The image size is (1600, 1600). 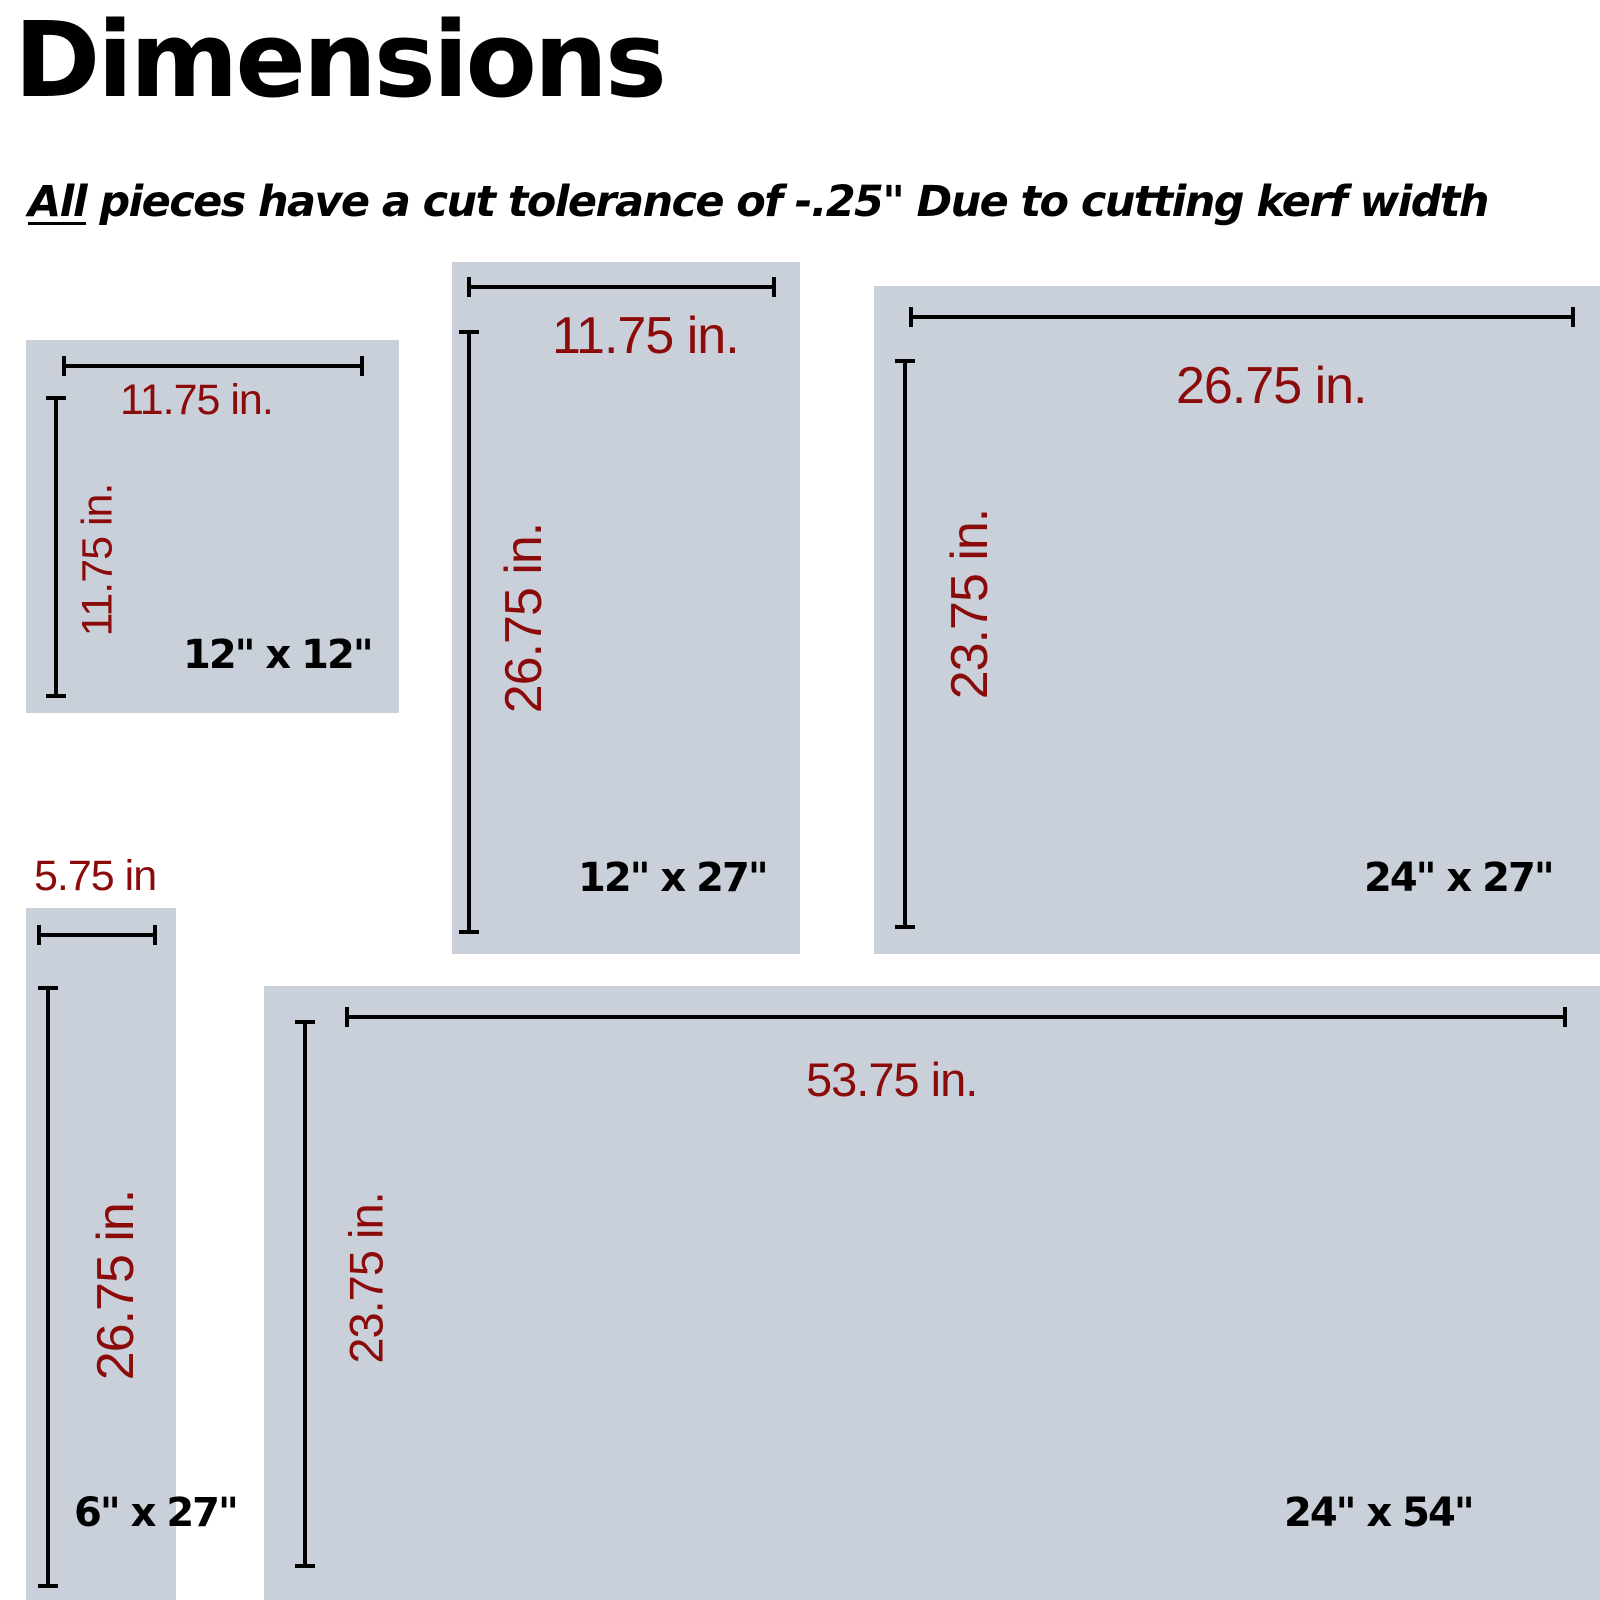 I want to click on piece-size-label: 12" x 27", so click(x=673, y=878).